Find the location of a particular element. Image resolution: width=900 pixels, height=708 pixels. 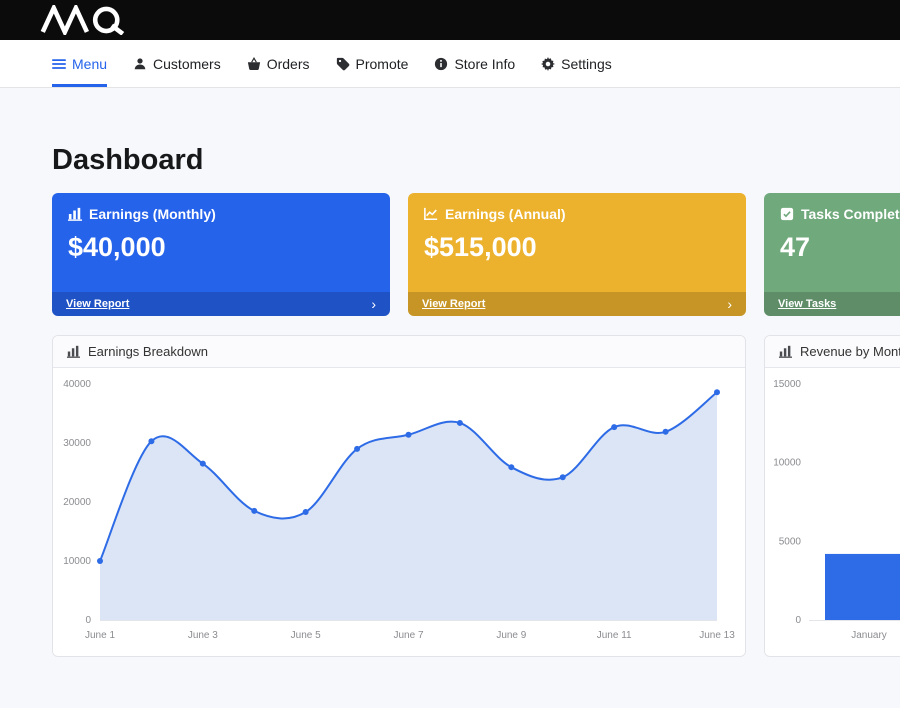

stat-card-earnings-monthly: Earnings (Monthly) $40,000 View Report › is located at coordinates (221, 254).